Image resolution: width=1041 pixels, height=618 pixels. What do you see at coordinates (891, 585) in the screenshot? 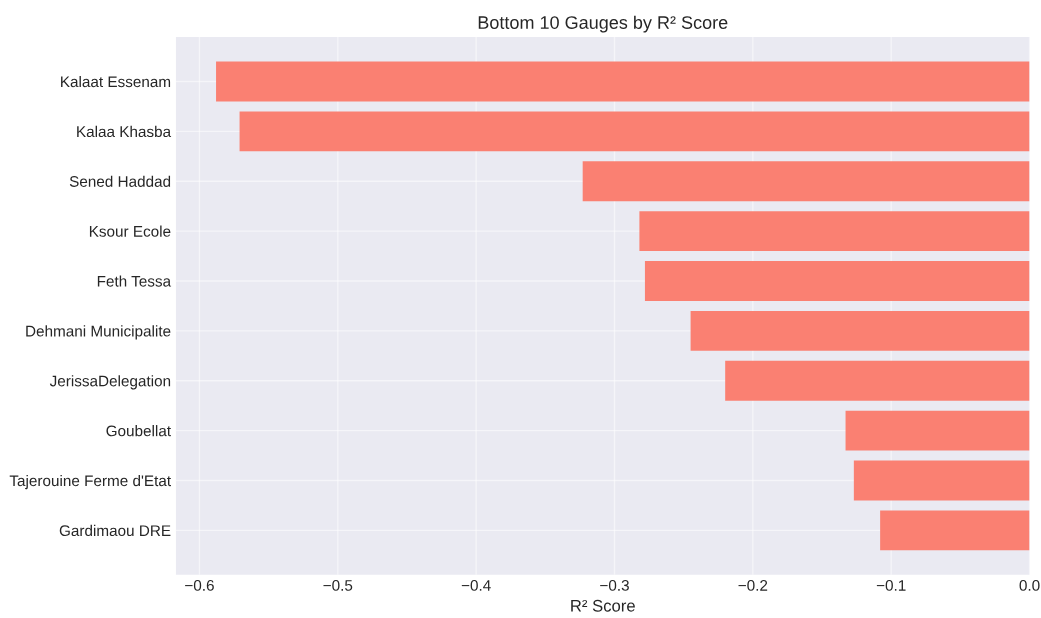
I see `x-tick-label: −0.1` at bounding box center [891, 585].